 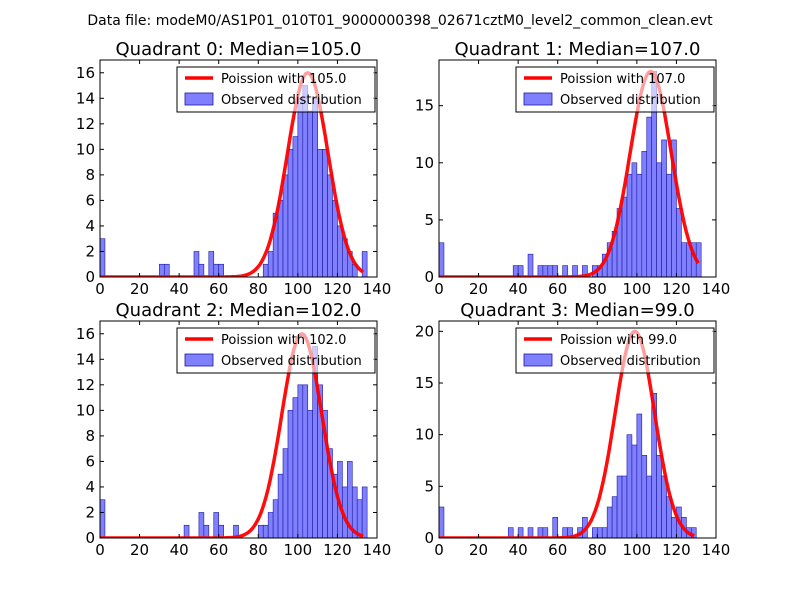 I want to click on histogram-bars, so click(x=234, y=442).